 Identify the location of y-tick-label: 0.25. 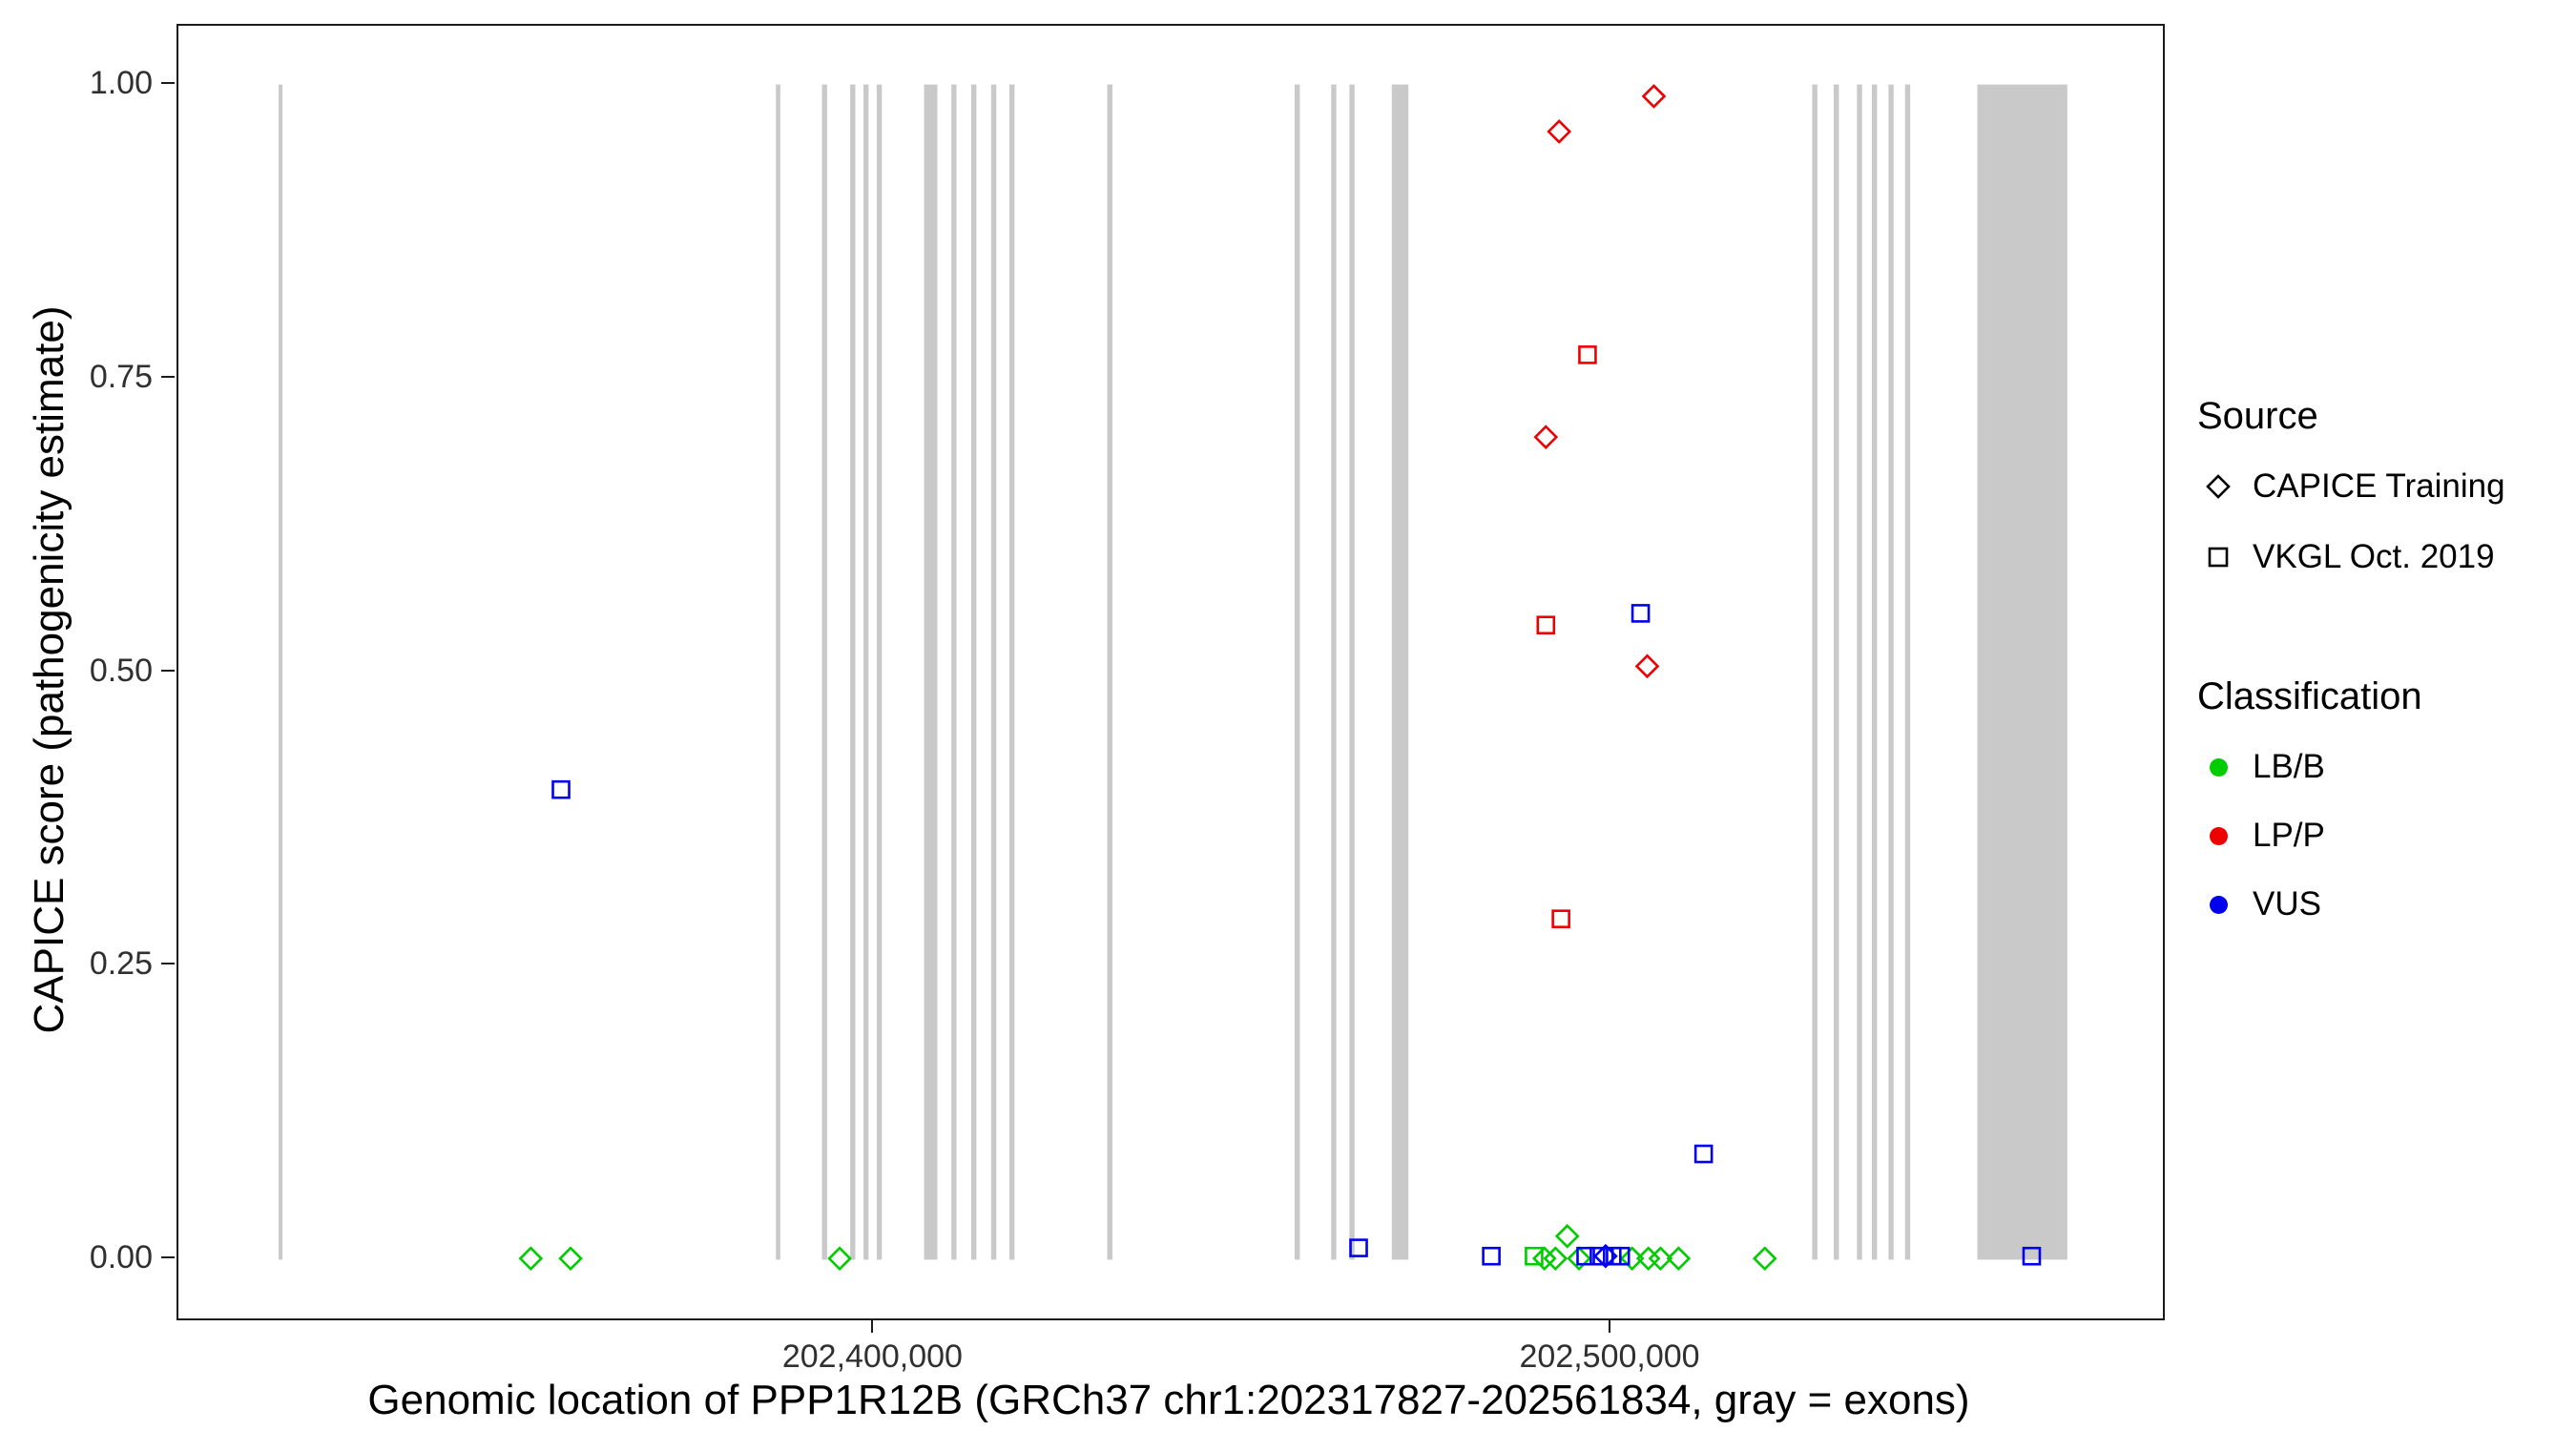
(121, 964).